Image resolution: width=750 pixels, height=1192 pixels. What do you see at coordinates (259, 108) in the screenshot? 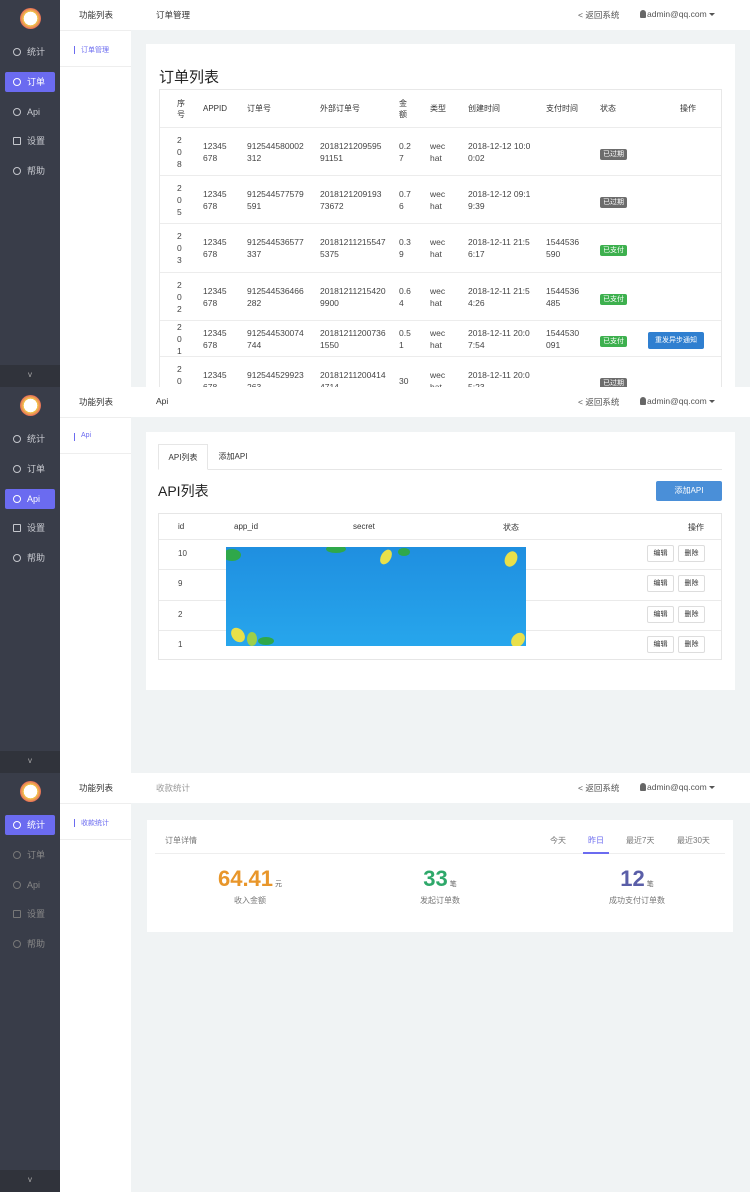
I see `column-header: 订单号` at bounding box center [259, 108].